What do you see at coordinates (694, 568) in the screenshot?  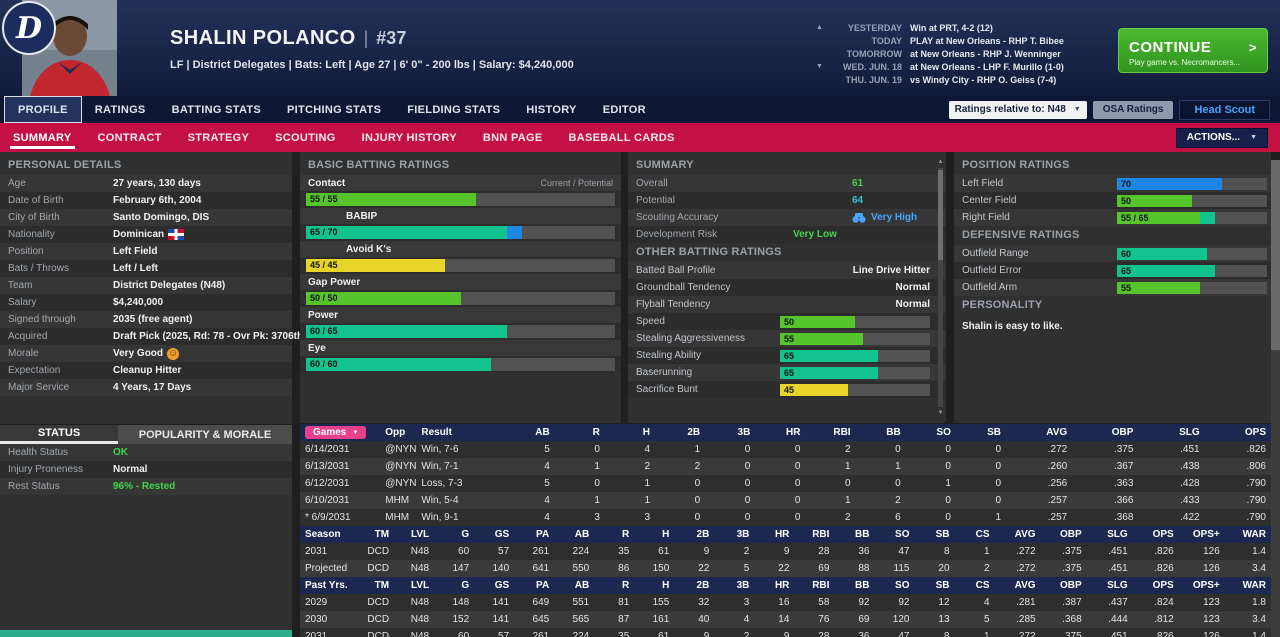 I see `table-cell: 22` at bounding box center [694, 568].